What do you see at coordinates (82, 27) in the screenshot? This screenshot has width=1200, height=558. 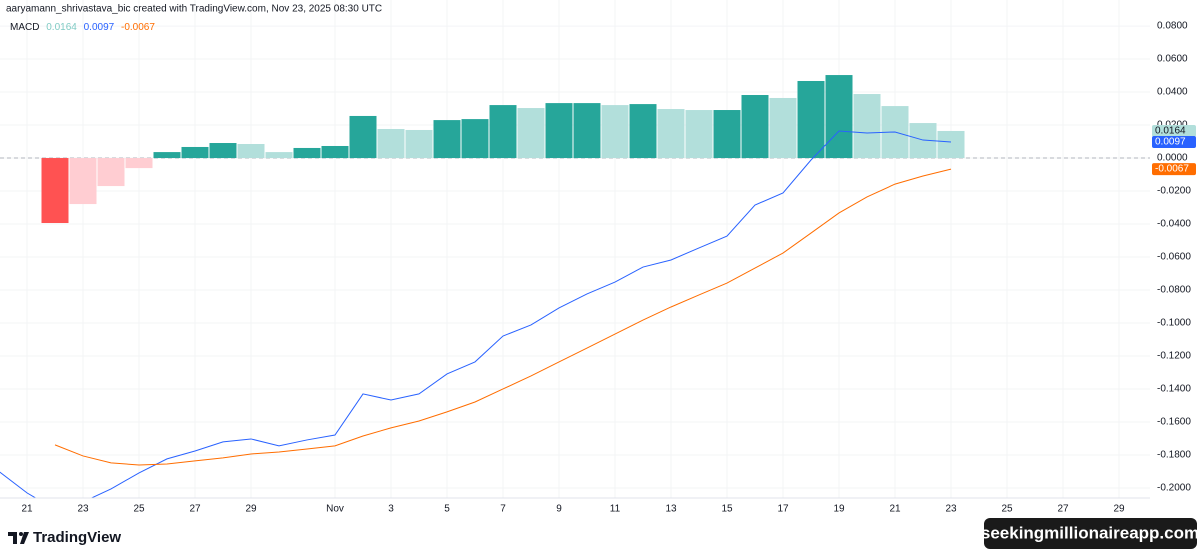 I see `legend: MACD 0.0164 0.0097 -0.0067` at bounding box center [82, 27].